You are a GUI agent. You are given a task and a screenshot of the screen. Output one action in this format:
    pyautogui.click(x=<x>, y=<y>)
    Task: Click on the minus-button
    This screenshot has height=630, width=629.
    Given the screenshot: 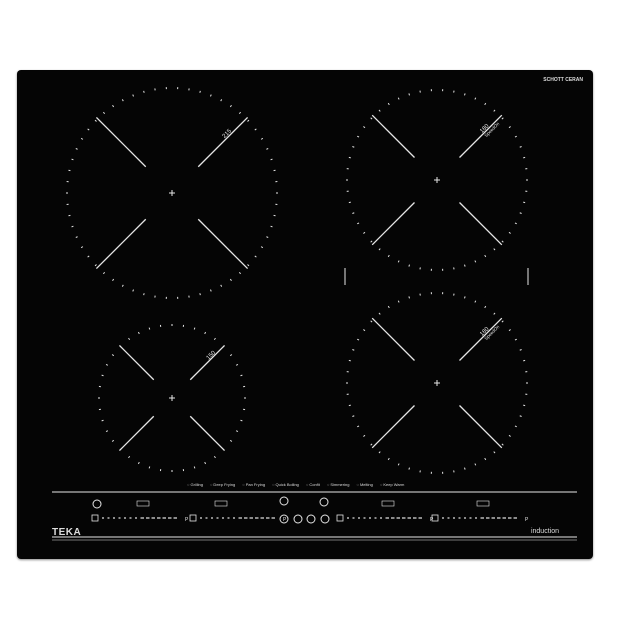 What is the action you would take?
    pyautogui.click(x=298, y=519)
    